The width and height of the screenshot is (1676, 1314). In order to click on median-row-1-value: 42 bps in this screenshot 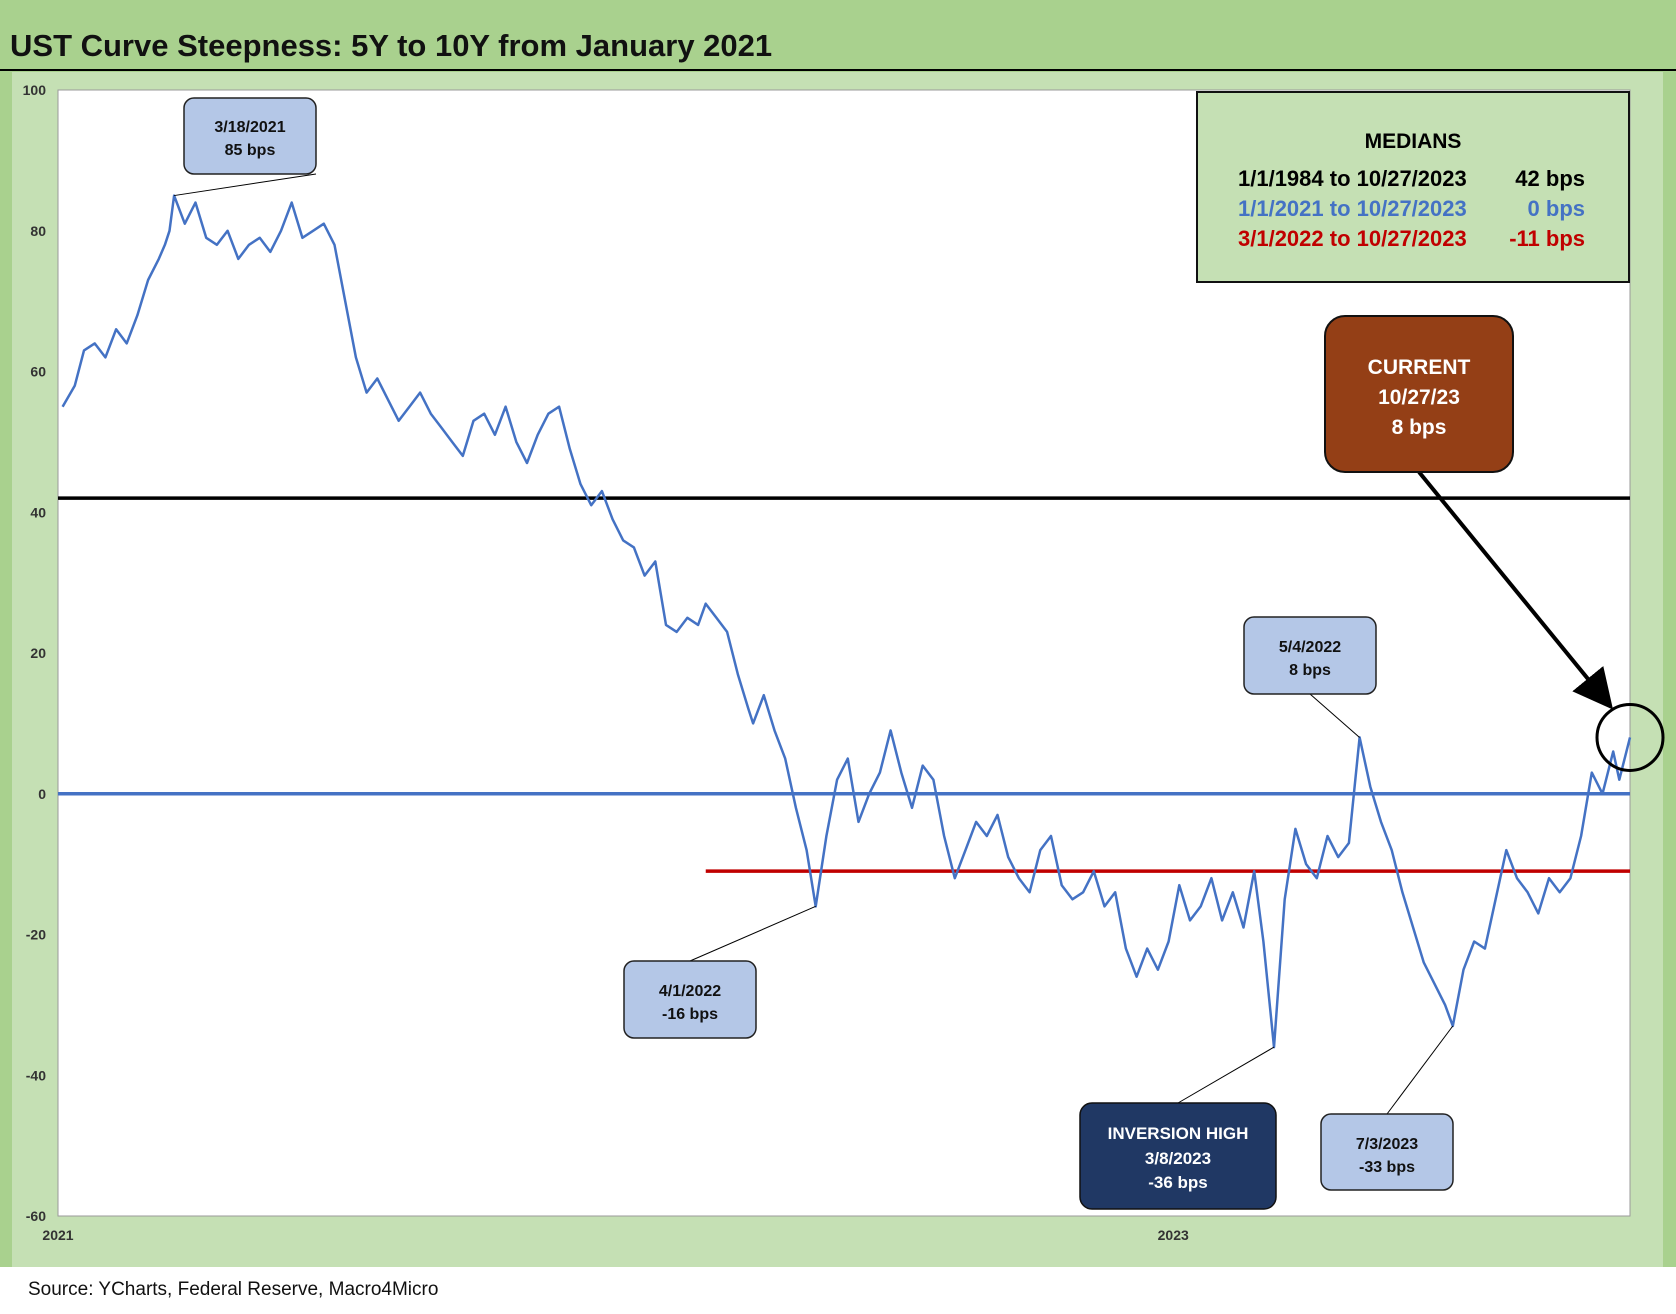, I will do `click(1550, 178)`.